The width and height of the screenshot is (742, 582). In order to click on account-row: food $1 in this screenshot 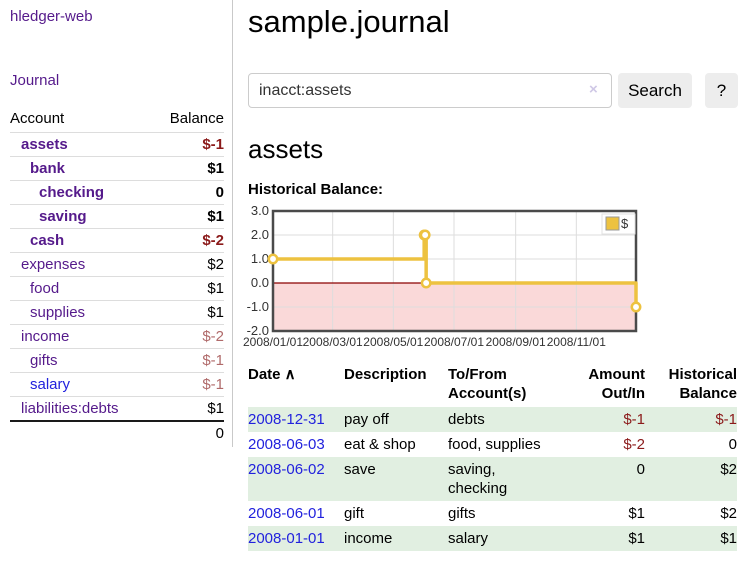, I will do `click(117, 288)`.